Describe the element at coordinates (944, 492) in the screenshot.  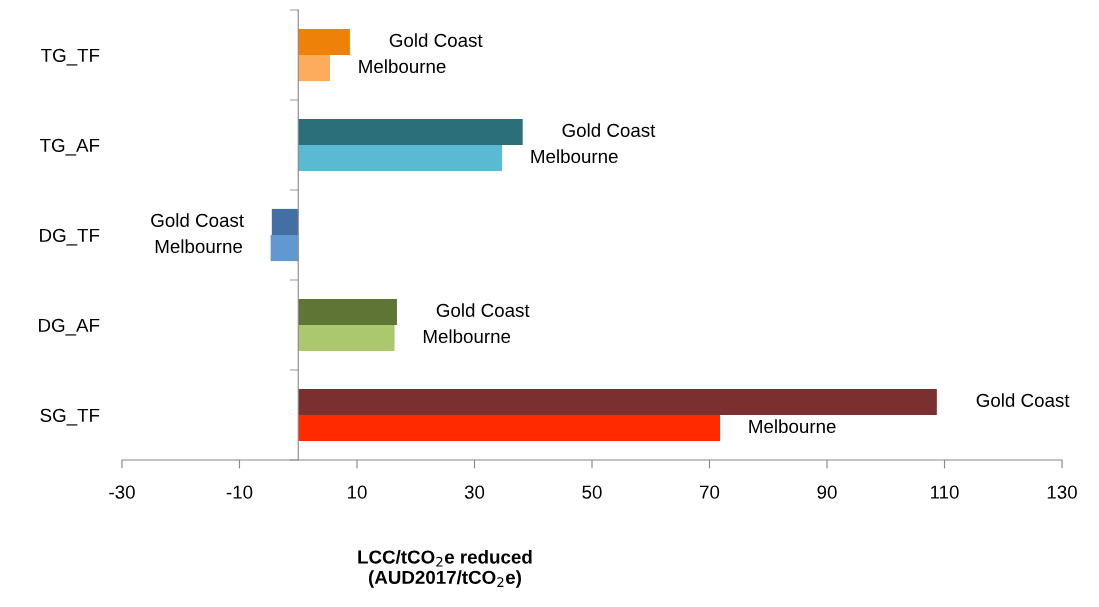
I see `x-tick-label: 110` at that location.